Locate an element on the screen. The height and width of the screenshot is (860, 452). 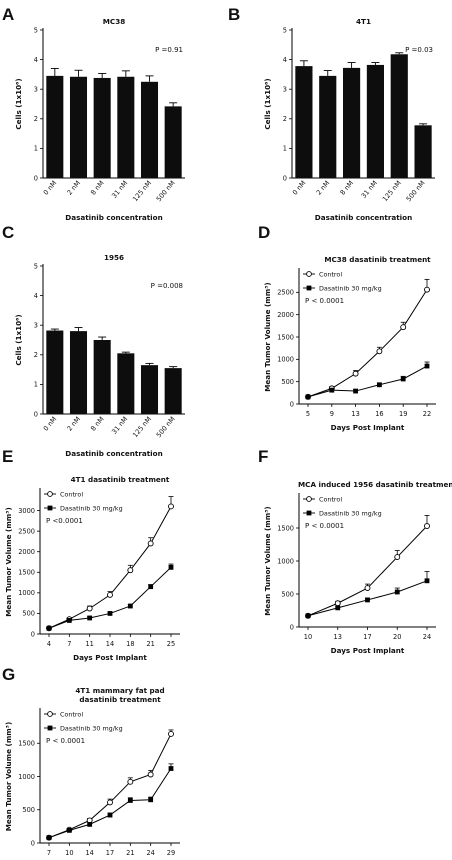
panel-a-x-tick-label: 500 nM is located at coordinates (166, 191).